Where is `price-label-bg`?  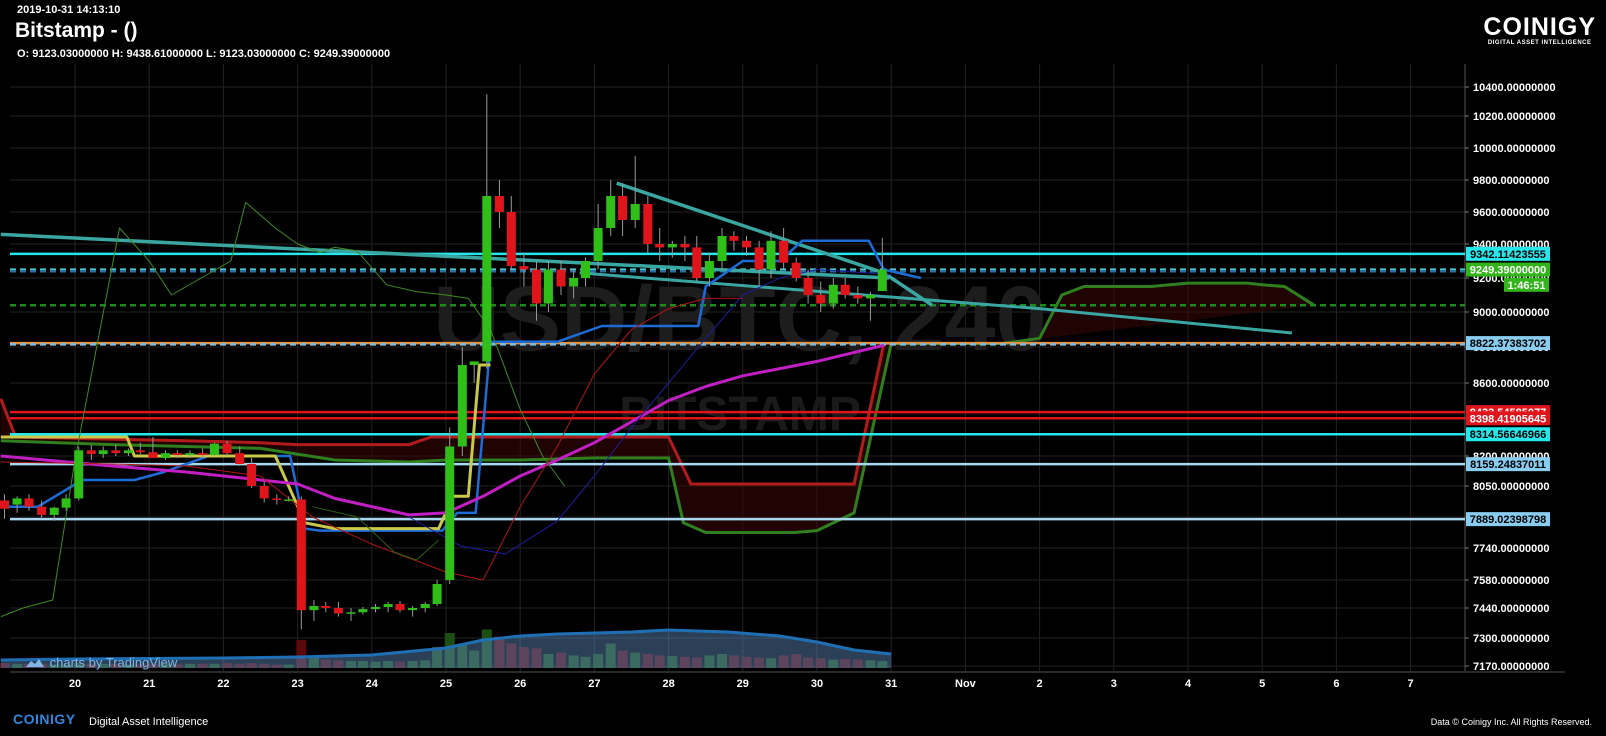 price-label-bg is located at coordinates (1508, 343).